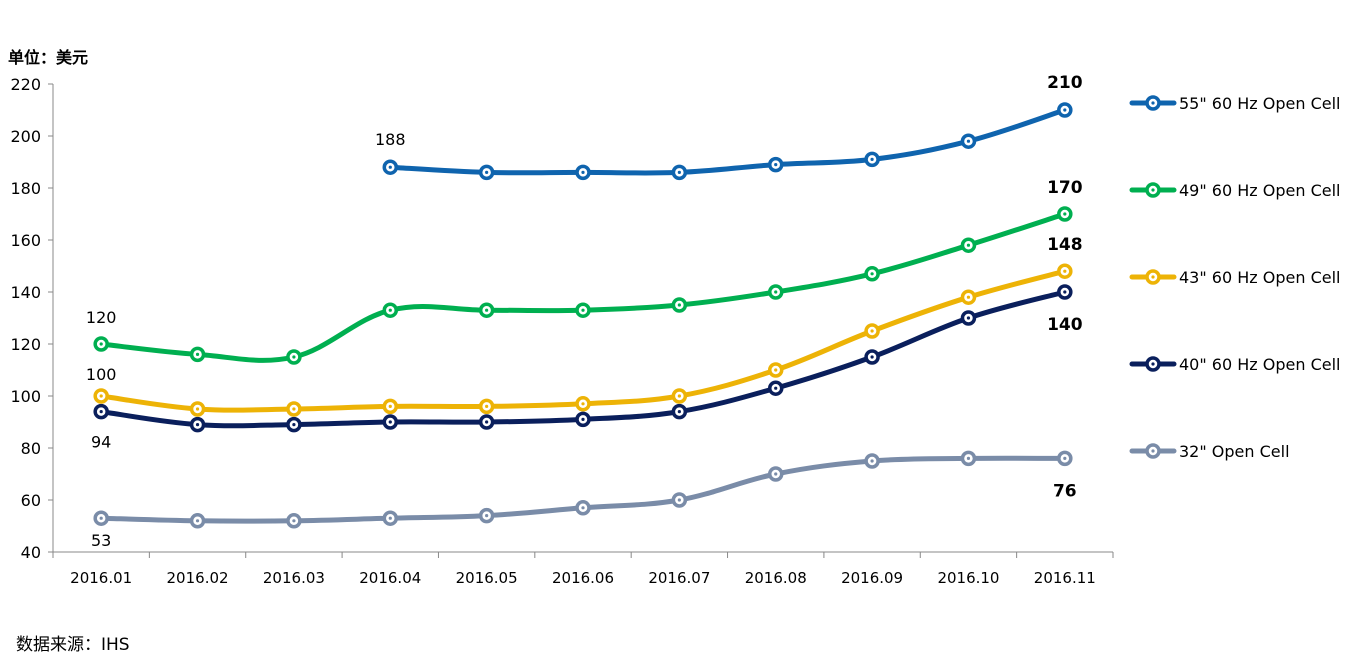 This screenshot has width=1347, height=666. I want to click on x-tick-label: 2016.04, so click(390, 578).